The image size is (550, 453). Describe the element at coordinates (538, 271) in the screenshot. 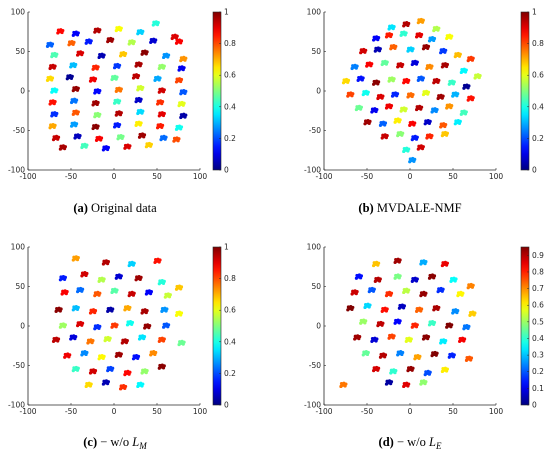

I see `colorbar-tick-label: 0.8` at that location.